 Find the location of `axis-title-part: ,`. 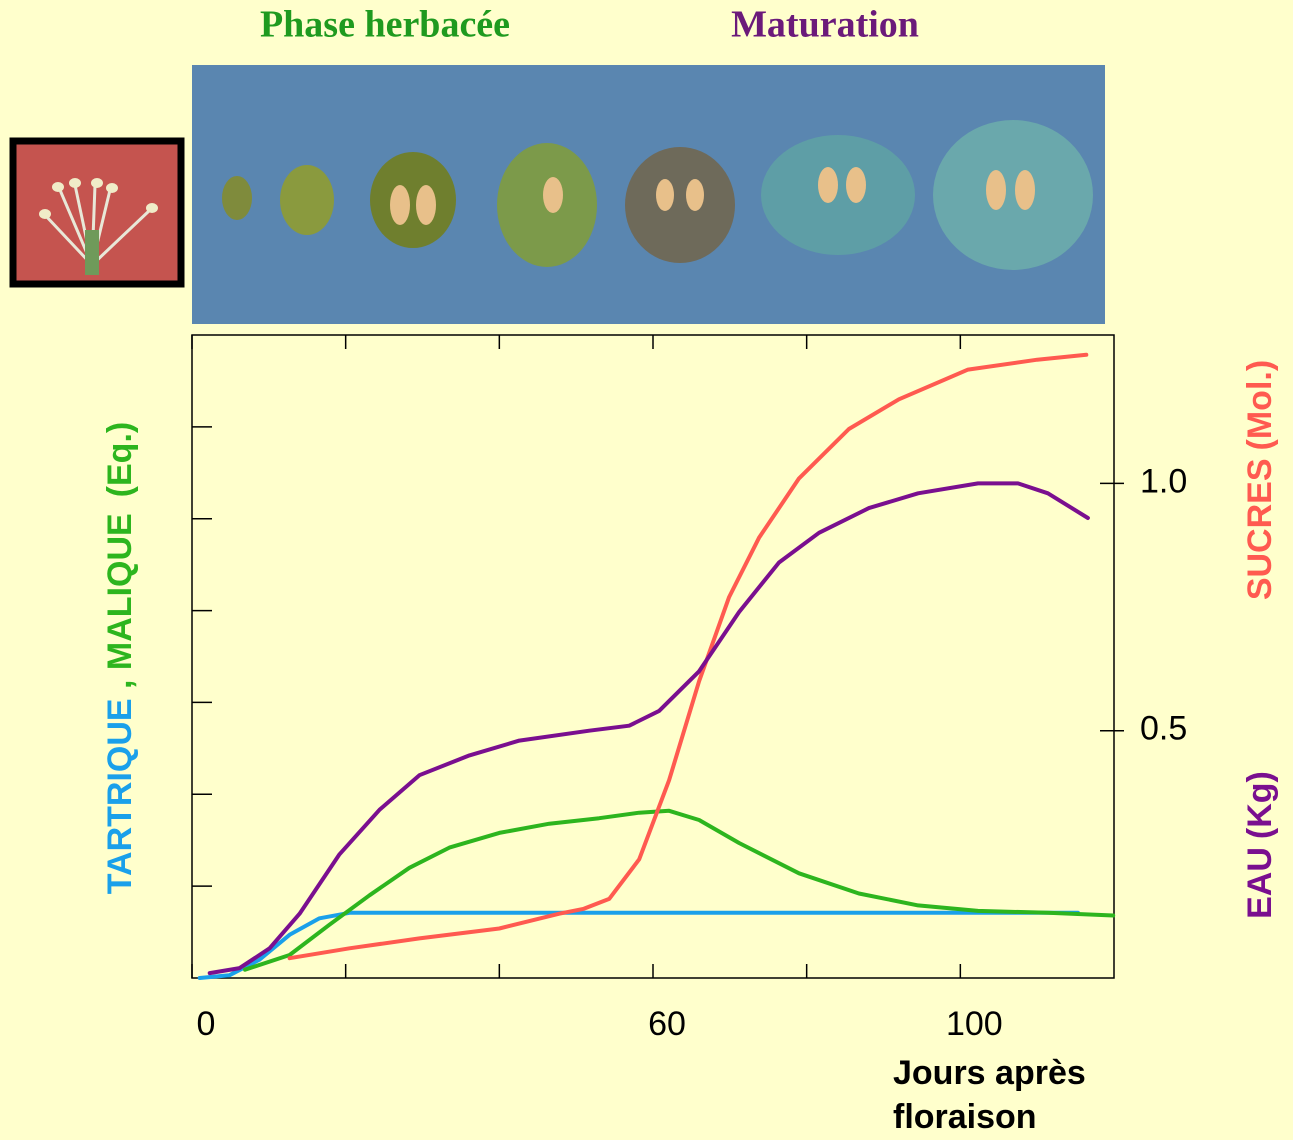

axis-title-part: , is located at coordinates (120, 684).